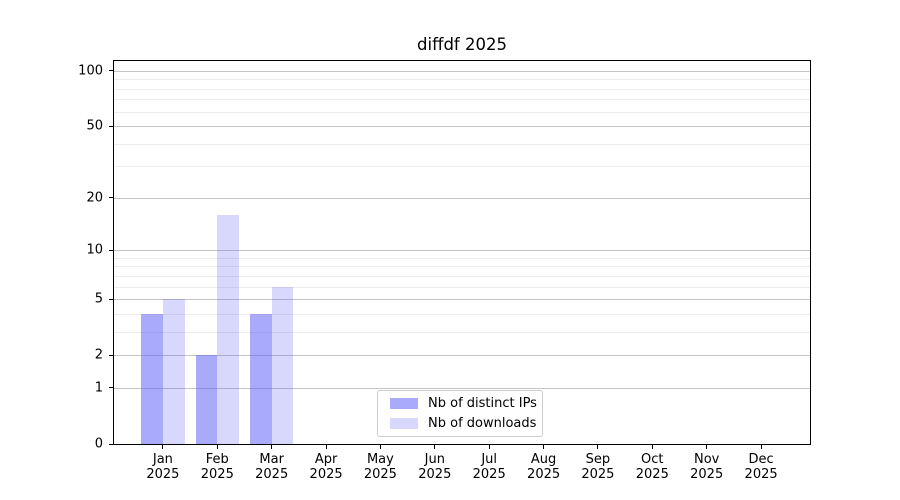 The image size is (900, 500). I want to click on x-tick-month: Nov, so click(707, 459).